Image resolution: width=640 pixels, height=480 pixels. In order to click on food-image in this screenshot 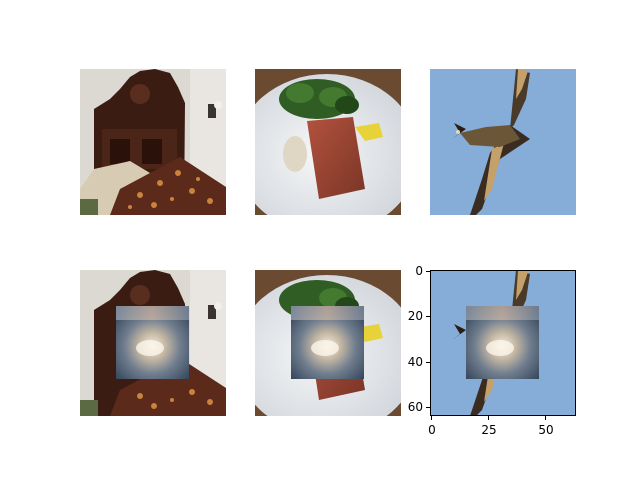, I will do `click(328, 142)`.